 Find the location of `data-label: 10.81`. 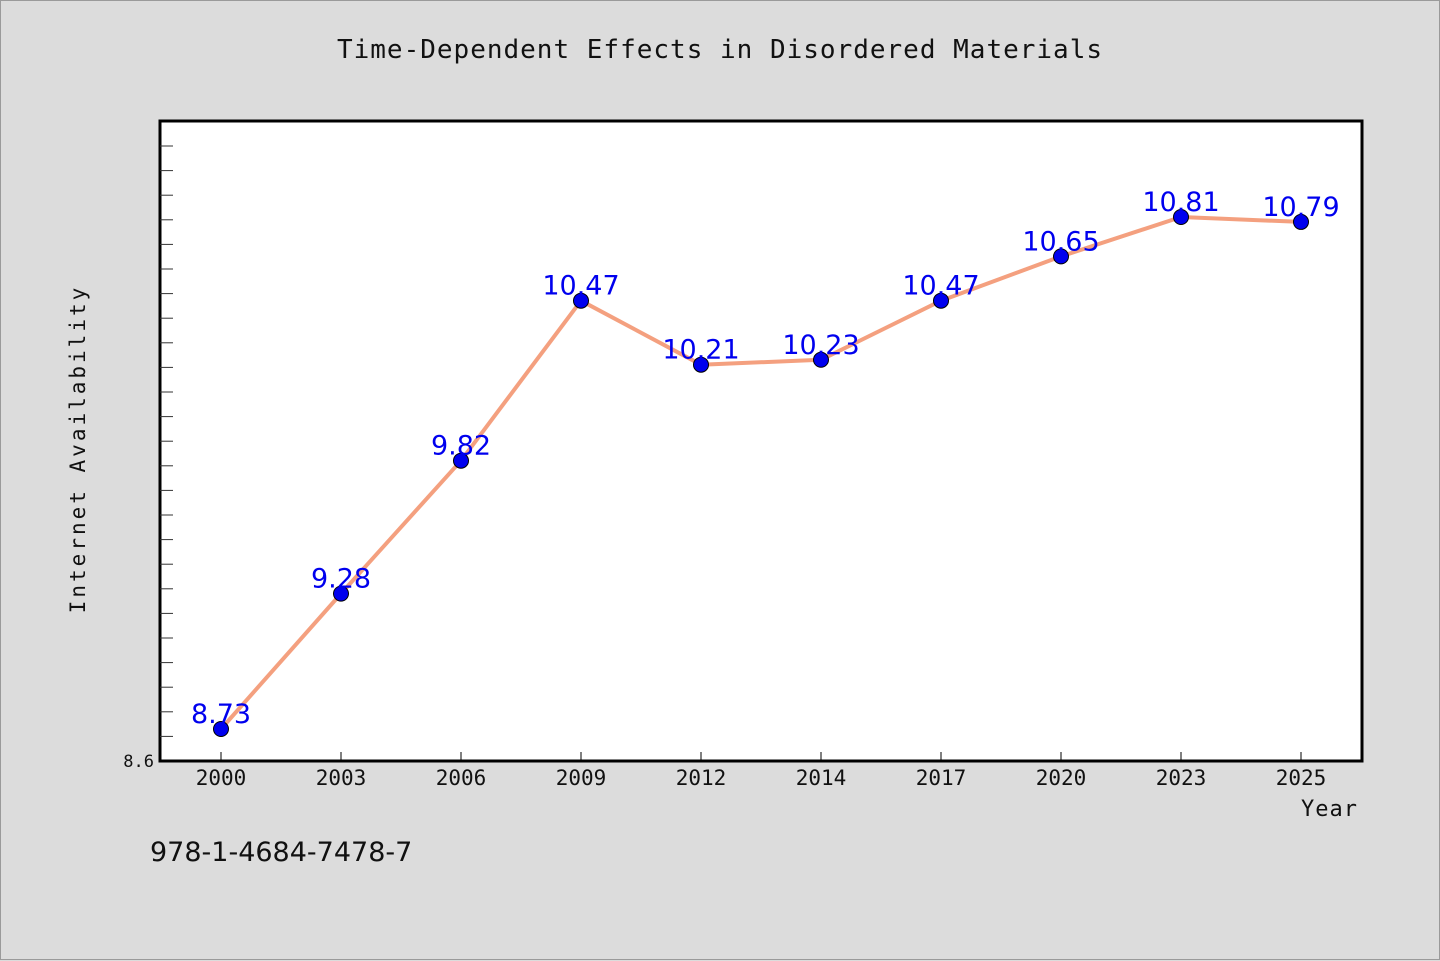

data-label: 10.81 is located at coordinates (1180, 202).